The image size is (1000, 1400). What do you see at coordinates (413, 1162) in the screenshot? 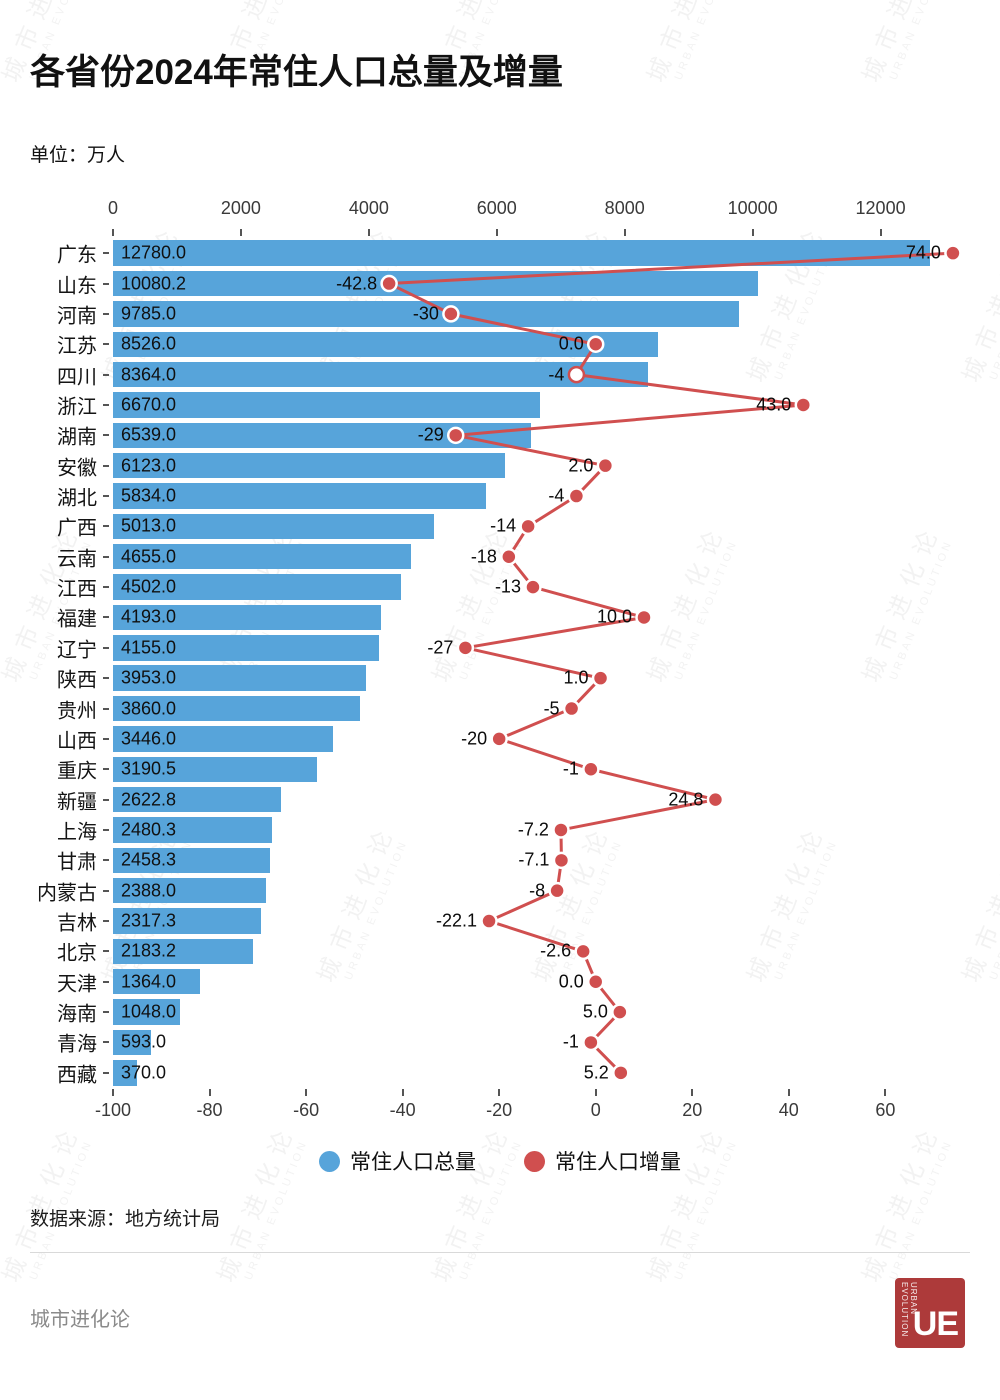
I see `legend-label: 常住人口总量` at bounding box center [413, 1162].